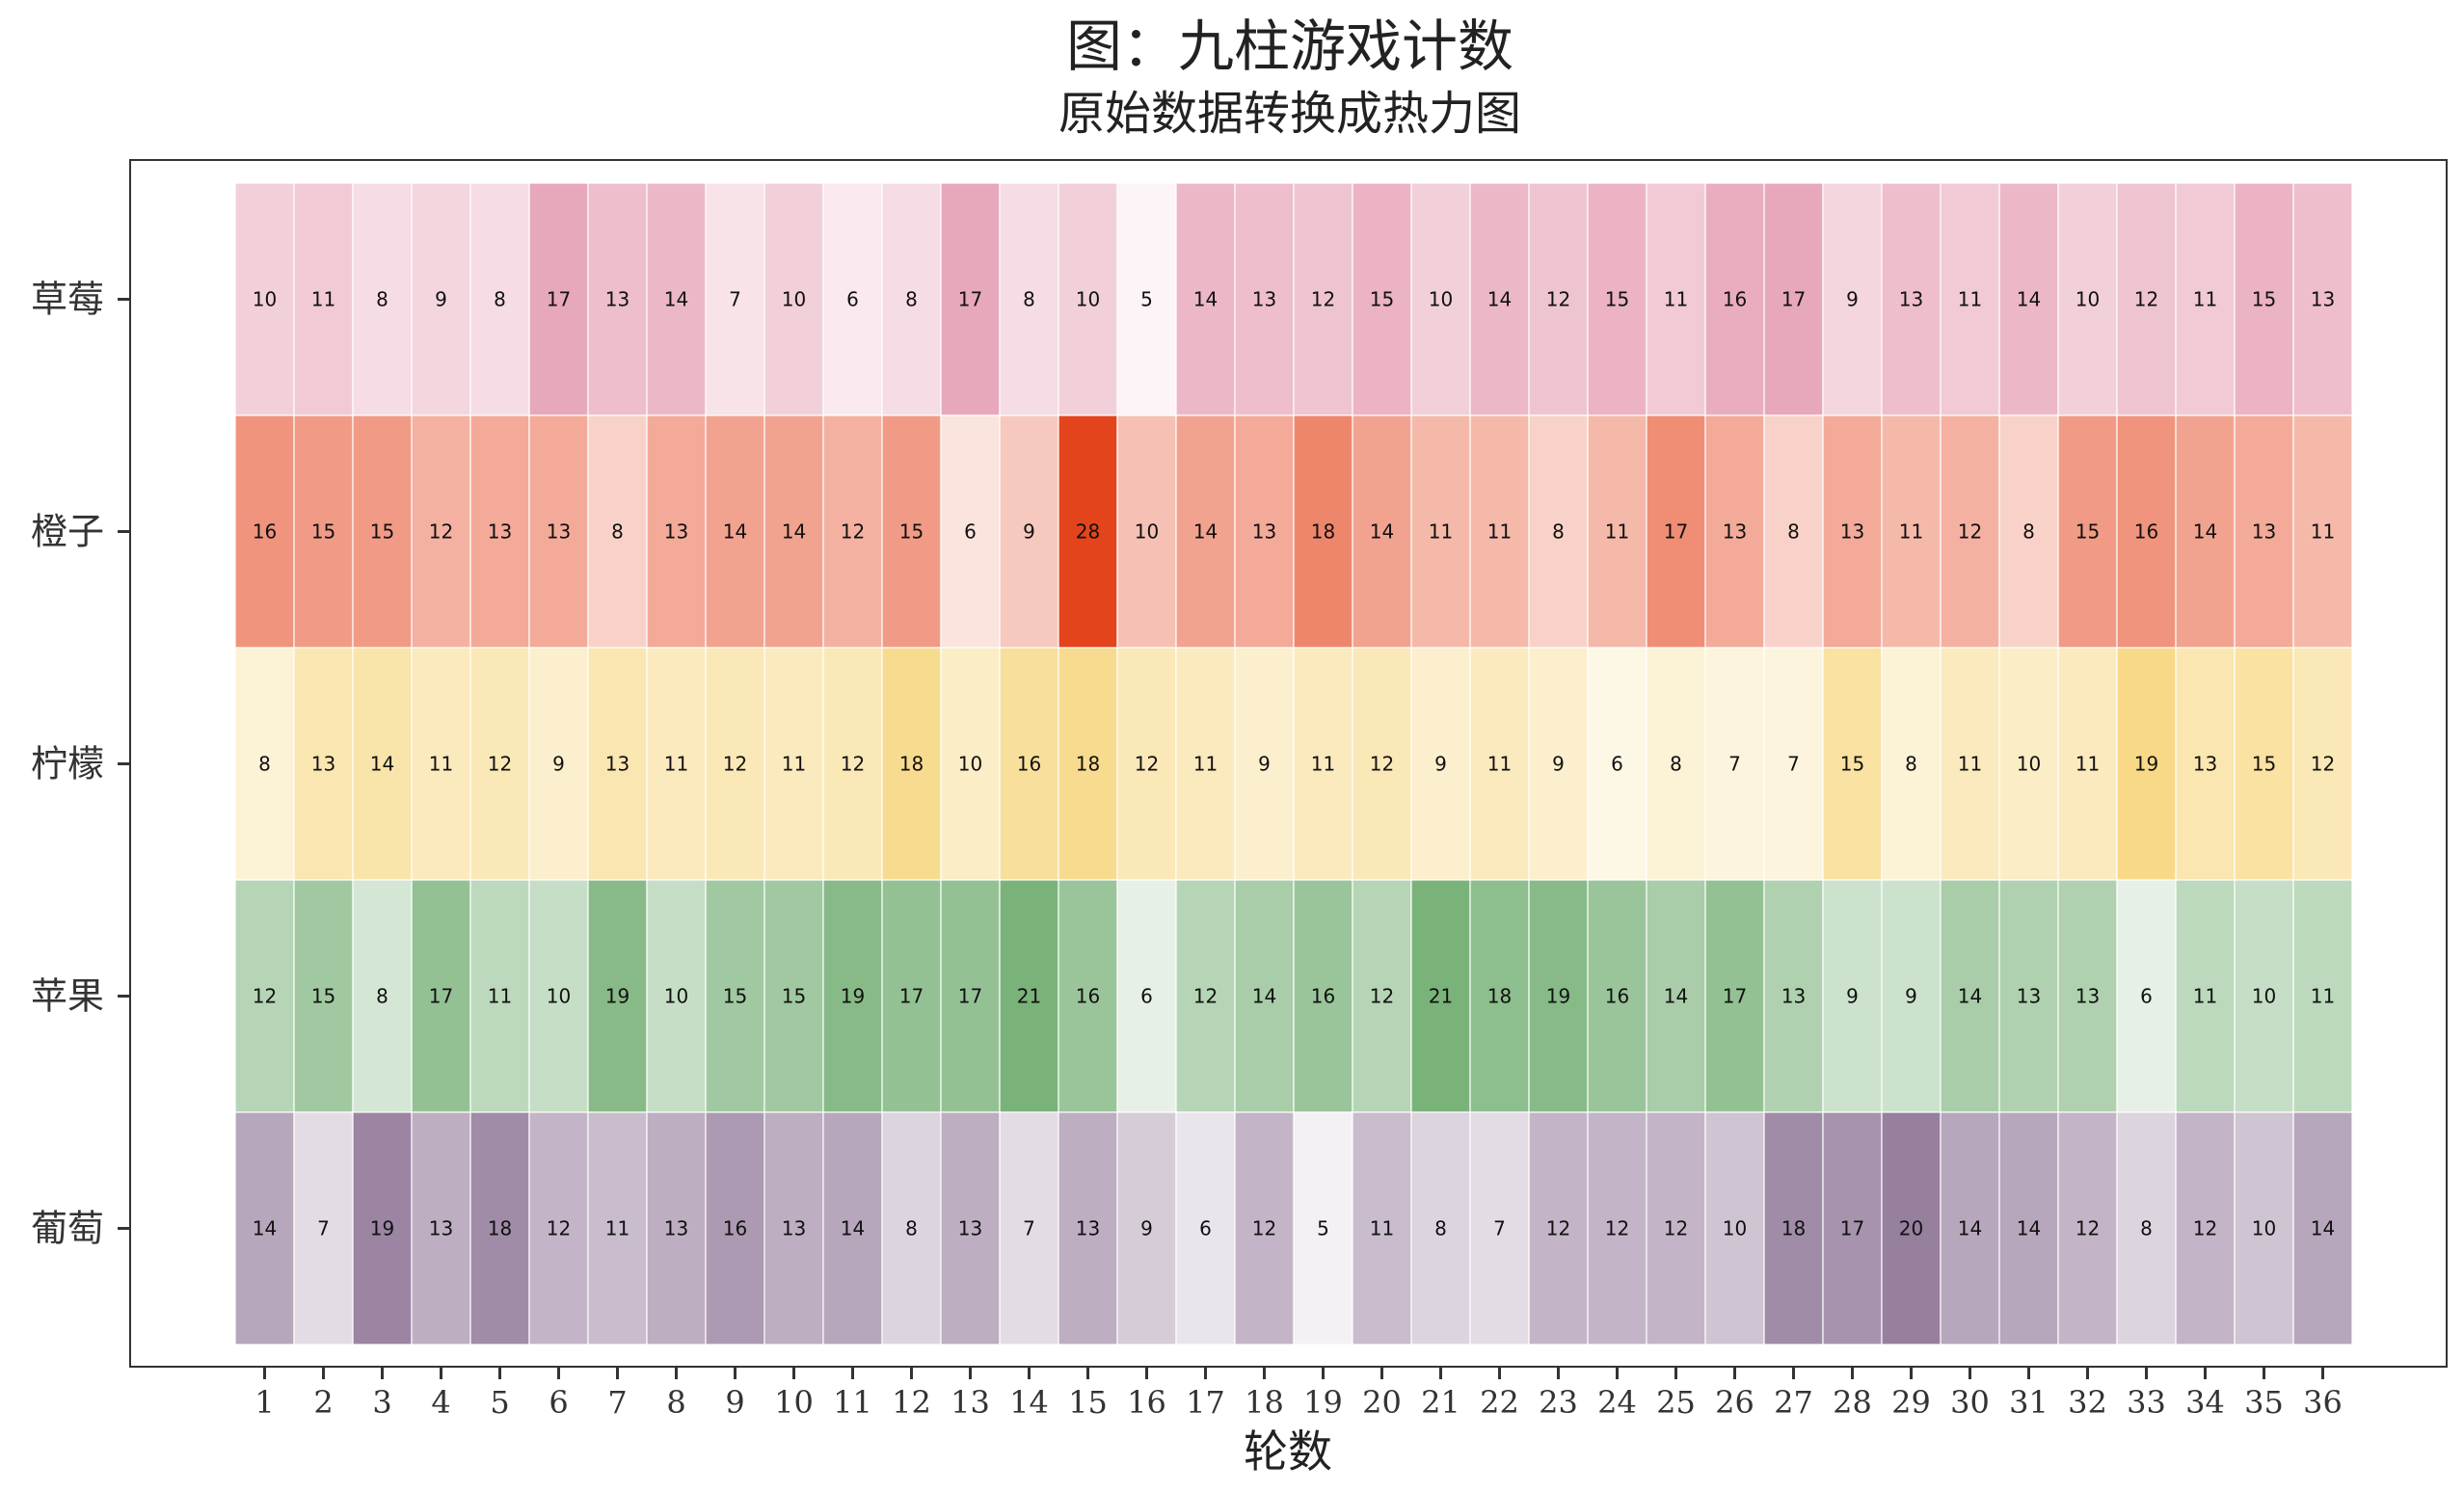  Describe the element at coordinates (1382, 1402) in the screenshot. I see `x-tick-label: 20` at that location.